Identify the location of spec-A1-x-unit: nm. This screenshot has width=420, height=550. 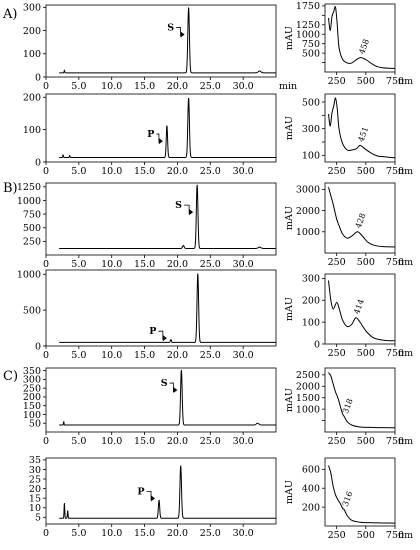
(405, 81).